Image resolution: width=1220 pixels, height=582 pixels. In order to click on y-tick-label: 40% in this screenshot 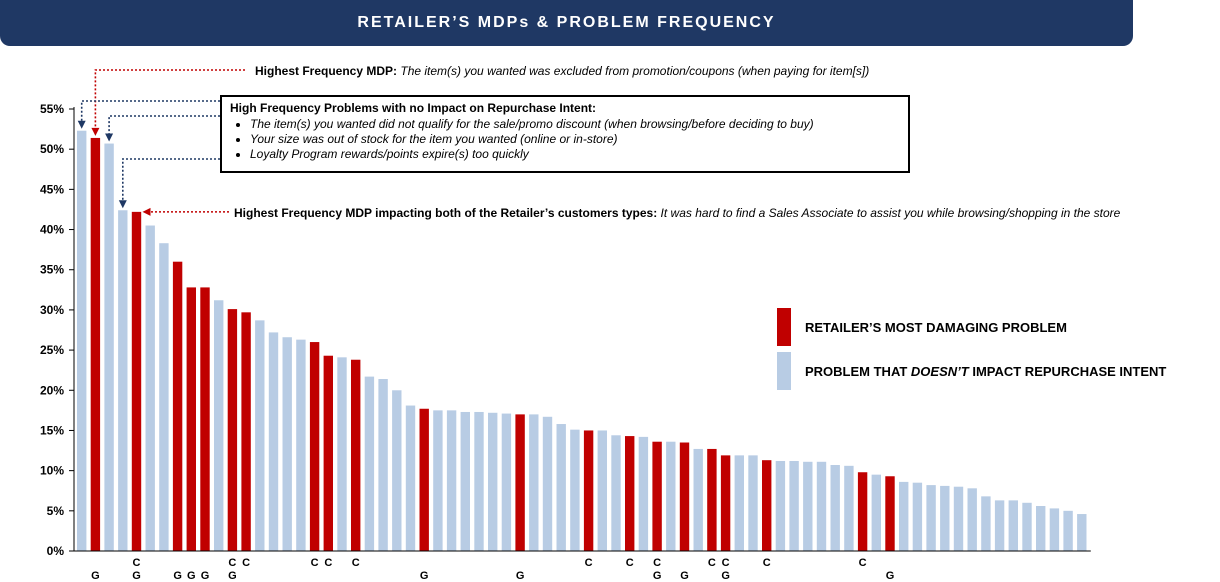, I will do `click(52, 230)`.